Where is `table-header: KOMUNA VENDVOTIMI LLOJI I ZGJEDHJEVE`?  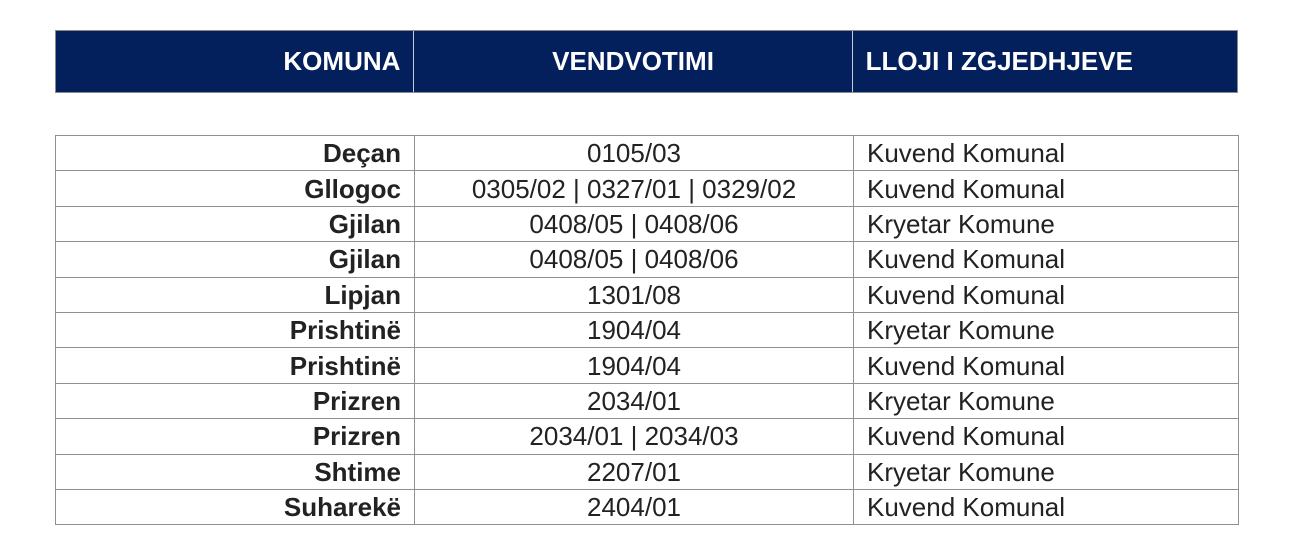 table-header: KOMUNA VENDVOTIMI LLOJI I ZGJEDHJEVE is located at coordinates (646, 61).